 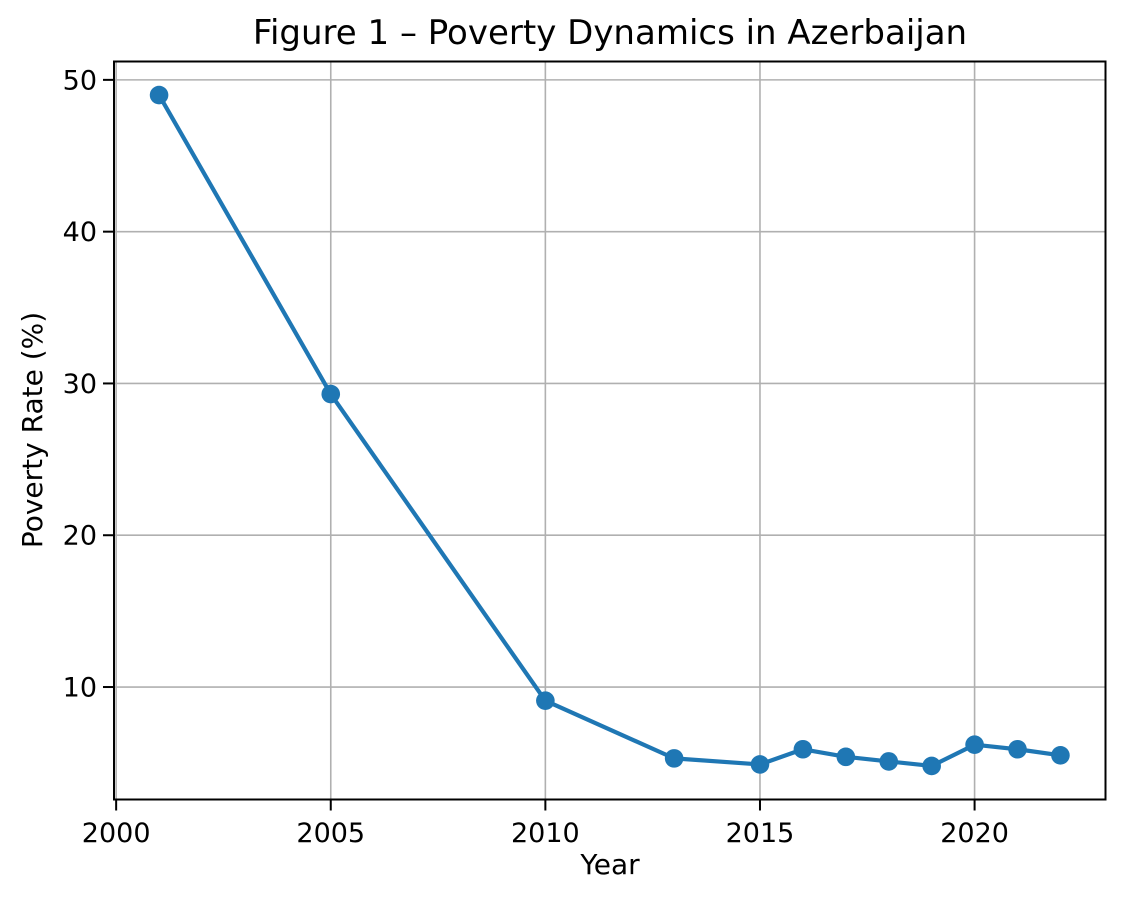 I want to click on x-tick-label: 2000, so click(x=116, y=833).